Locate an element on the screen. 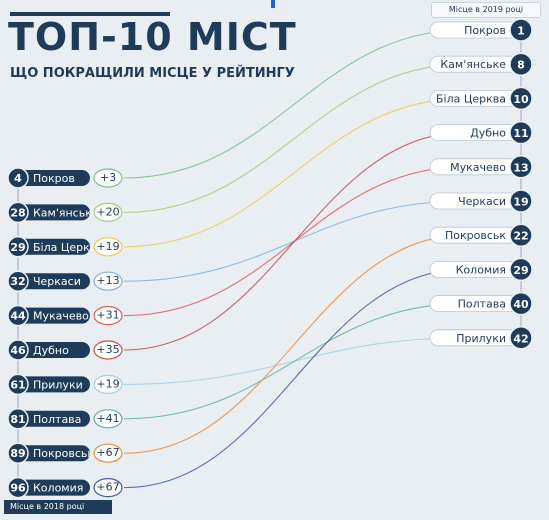 Image resolution: width=549 pixels, height=520 pixels. left-row: 28 Кам'янське+20 is located at coordinates (65, 212).